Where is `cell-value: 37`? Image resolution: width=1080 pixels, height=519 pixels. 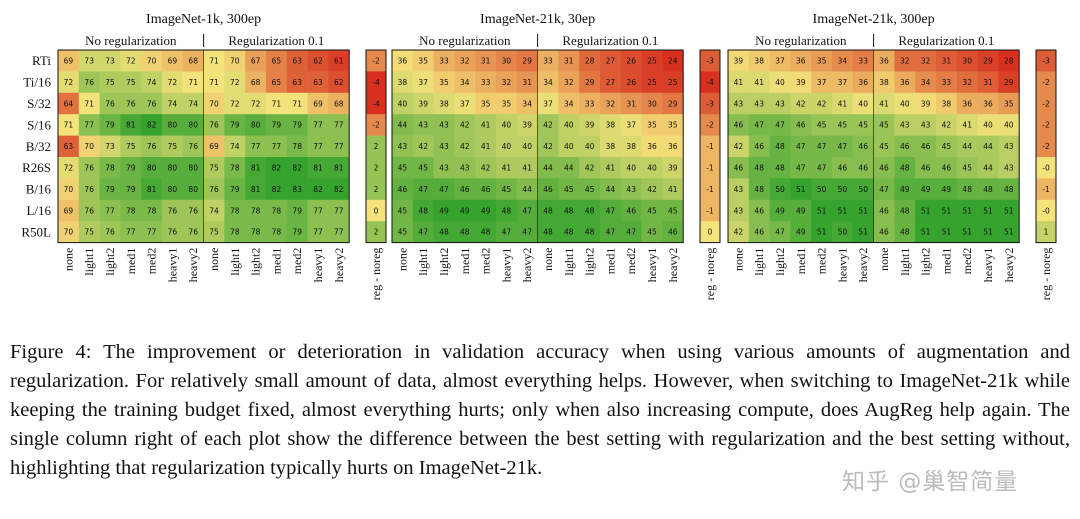 cell-value: 37 is located at coordinates (423, 82).